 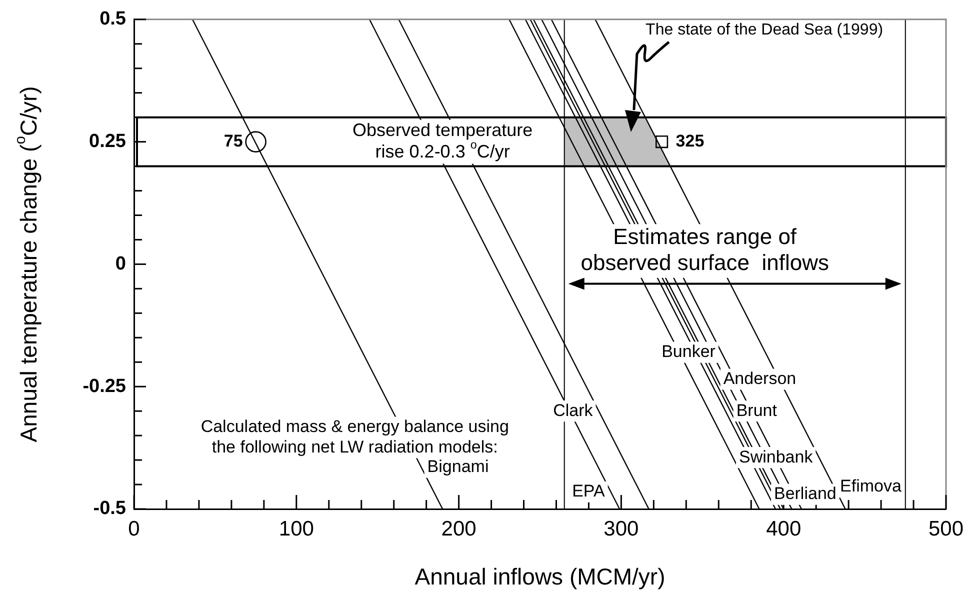 I want to click on series-label: EPA, so click(x=589, y=491).